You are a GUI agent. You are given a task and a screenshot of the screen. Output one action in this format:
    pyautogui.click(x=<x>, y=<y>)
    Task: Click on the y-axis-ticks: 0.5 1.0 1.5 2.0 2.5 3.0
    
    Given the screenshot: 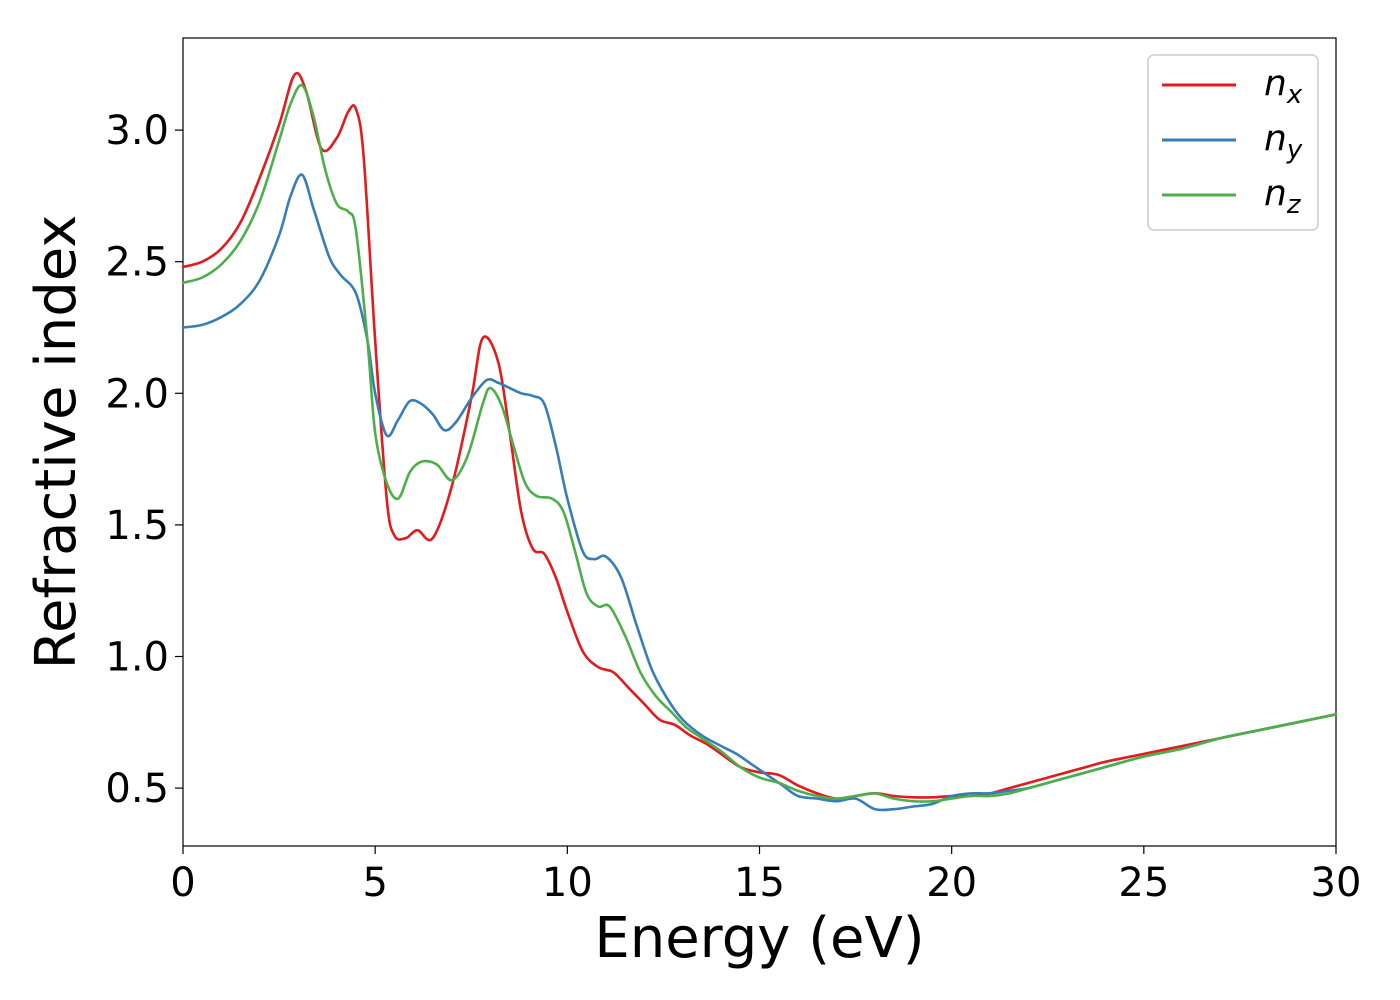 What is the action you would take?
    pyautogui.click(x=144, y=460)
    